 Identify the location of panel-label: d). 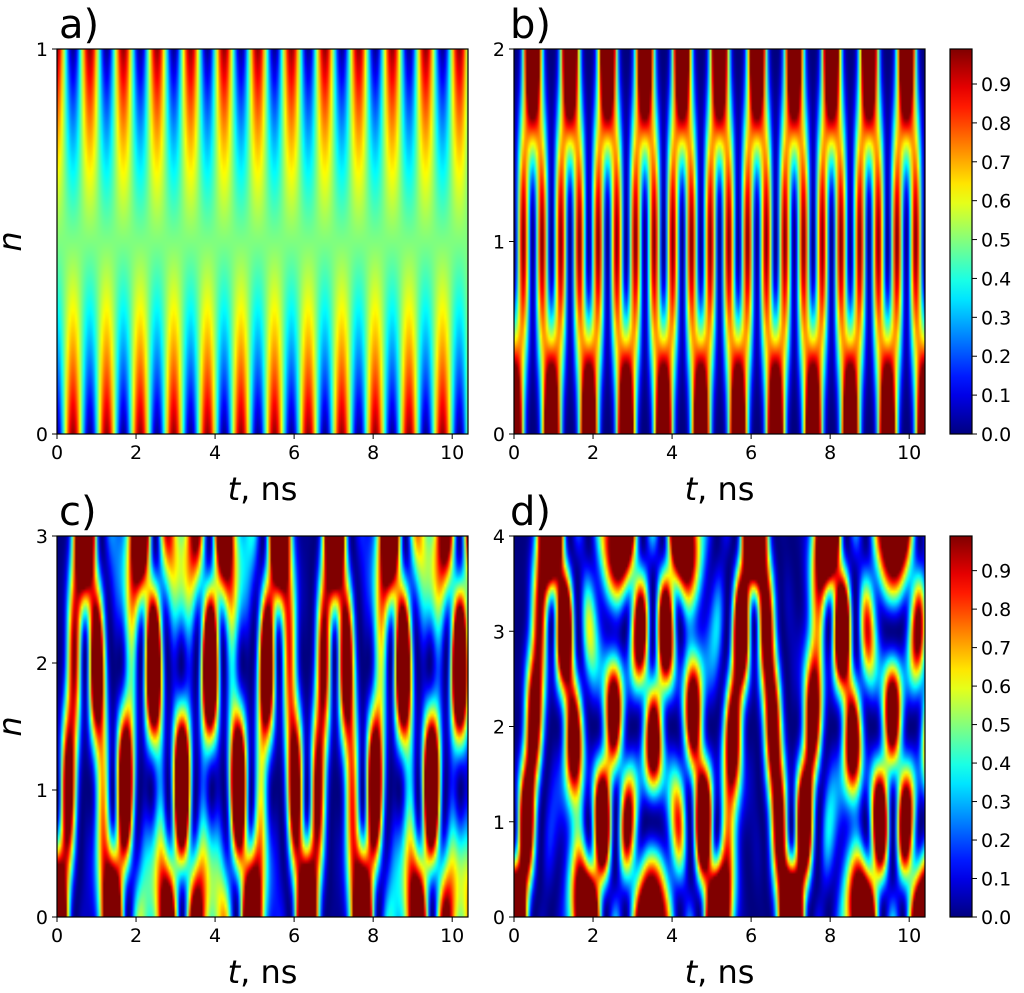
(530, 512).